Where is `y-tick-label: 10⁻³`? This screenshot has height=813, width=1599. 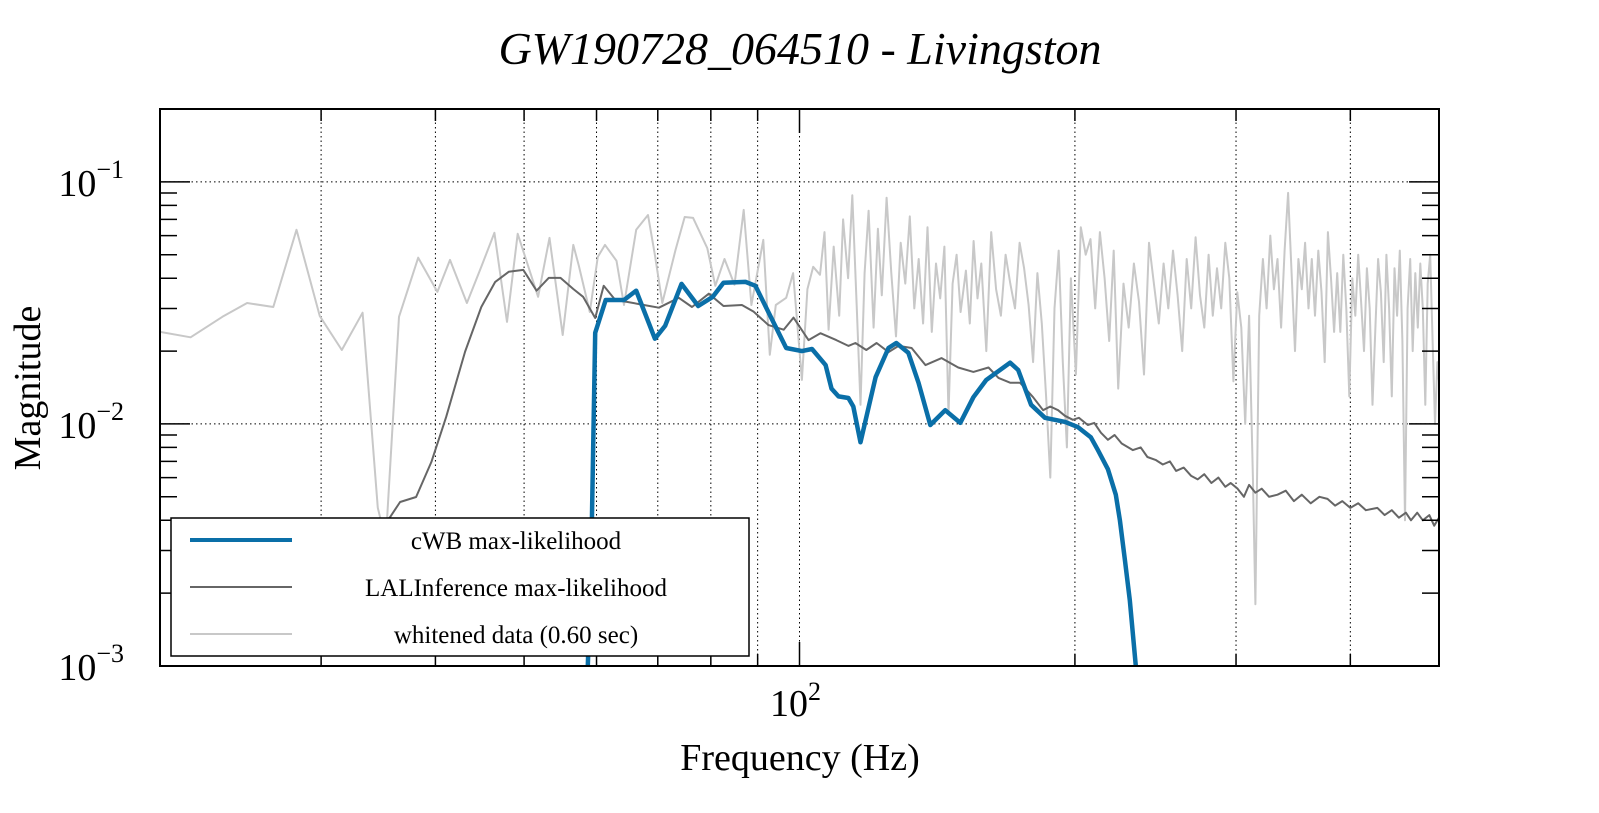 y-tick-label: 10⁻³ is located at coordinates (91, 664).